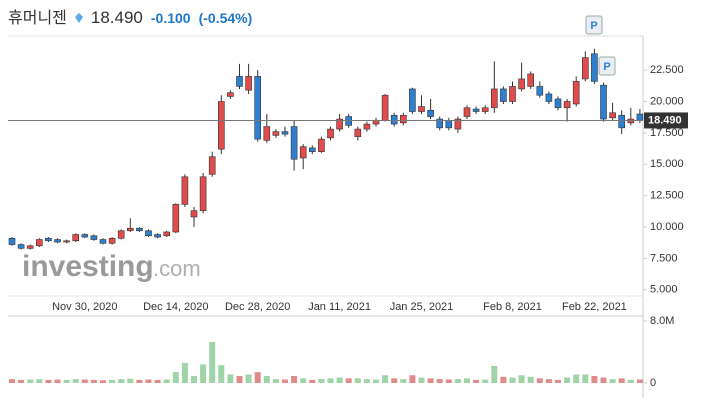  What do you see at coordinates (78, 18) in the screenshot?
I see `icon` at bounding box center [78, 18].